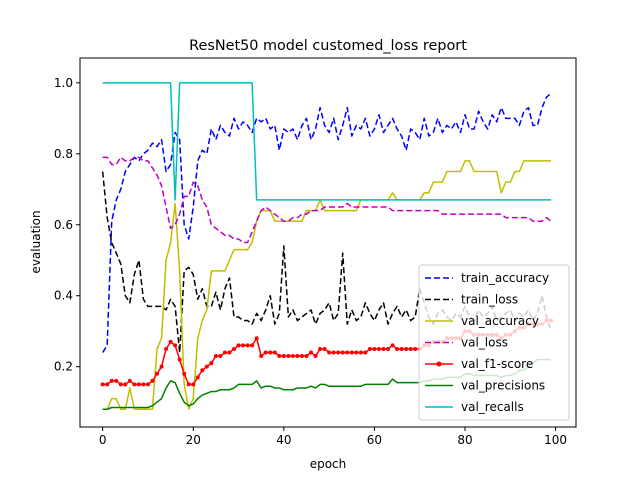 Image resolution: width=640 pixels, height=480 pixels. Describe the element at coordinates (333, 437) in the screenshot. I see `x-ticks: 0 20 40 60 80 100` at that location.